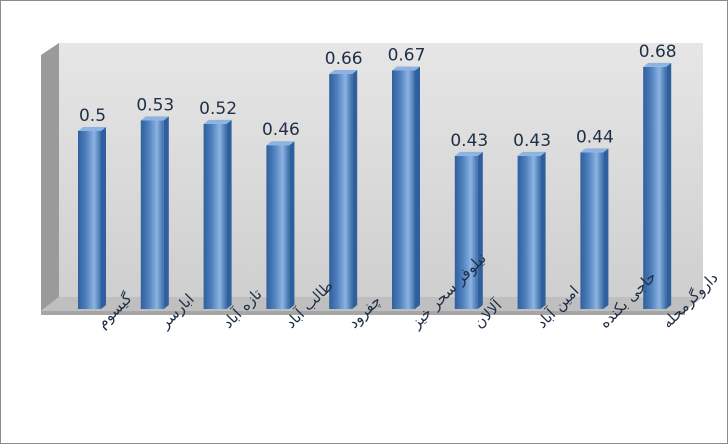 The width and height of the screenshot is (728, 444). What do you see at coordinates (595, 137) in the screenshot?
I see `value-label-9: 0.44` at bounding box center [595, 137].